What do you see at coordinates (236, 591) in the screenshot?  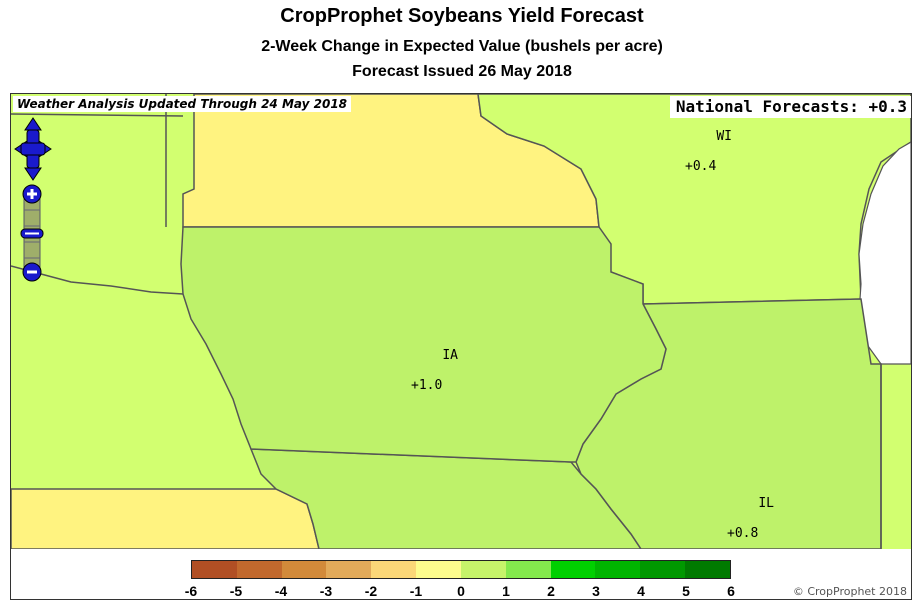 I see `legend-tick-label: -5` at bounding box center [236, 591].